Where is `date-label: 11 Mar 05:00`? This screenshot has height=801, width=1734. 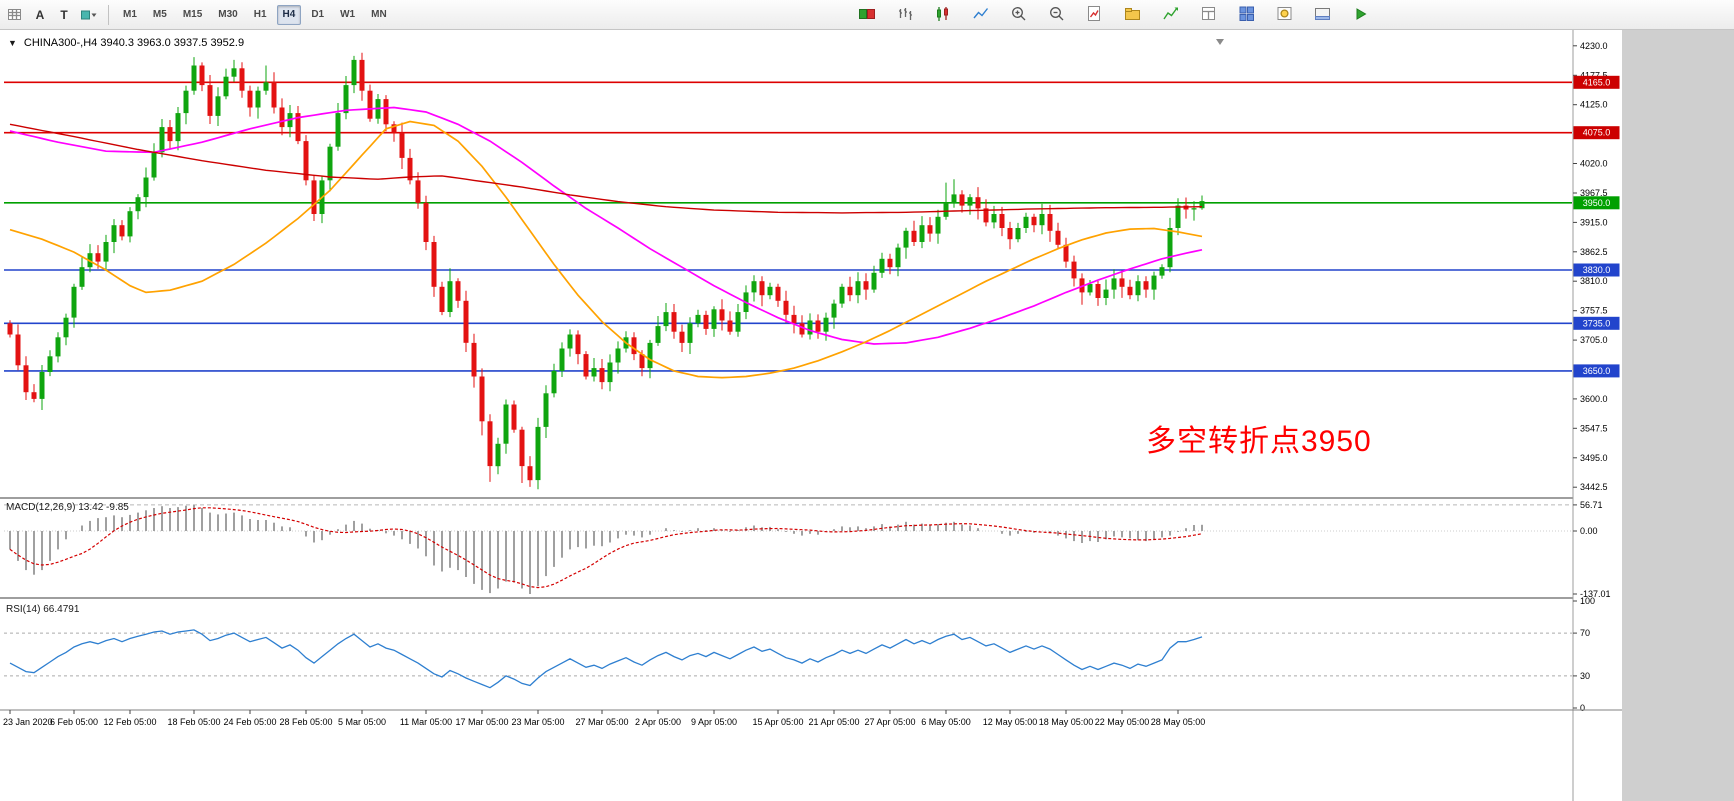 date-label: 11 Mar 05:00 is located at coordinates (426, 722).